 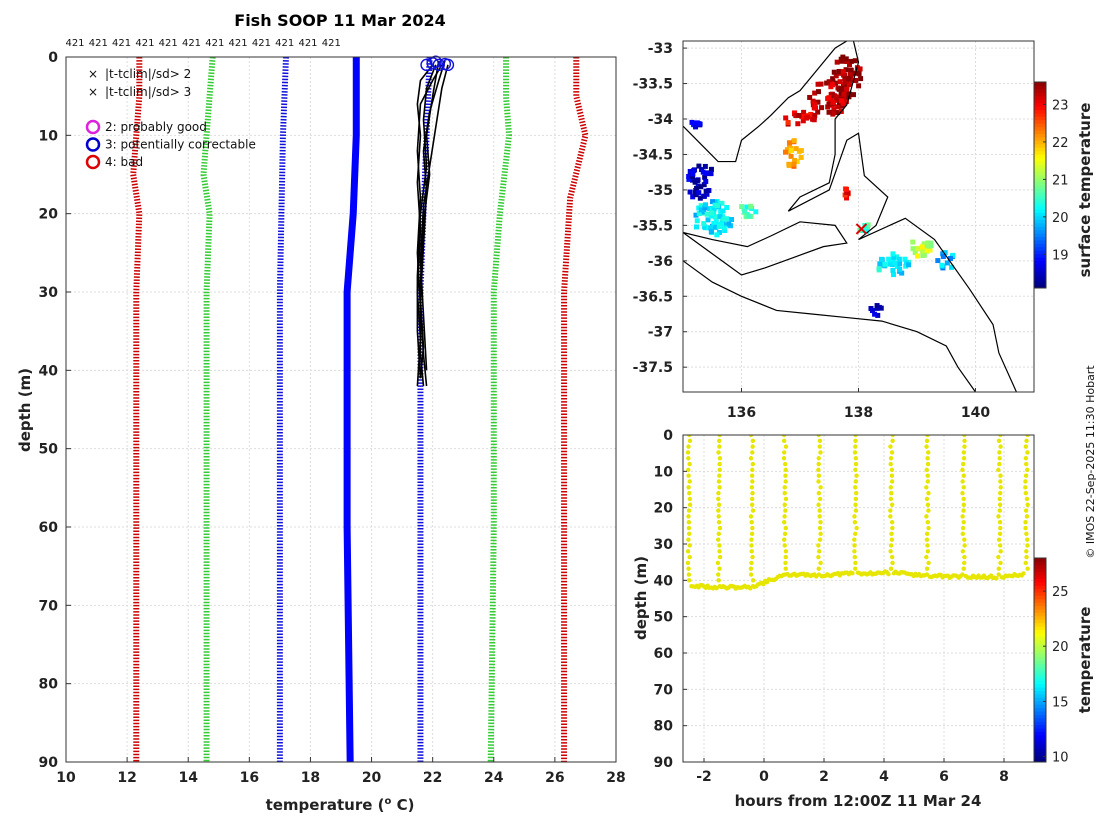 What do you see at coordinates (944, 777) in the screenshot?
I see `x-tick-label: 6` at bounding box center [944, 777].